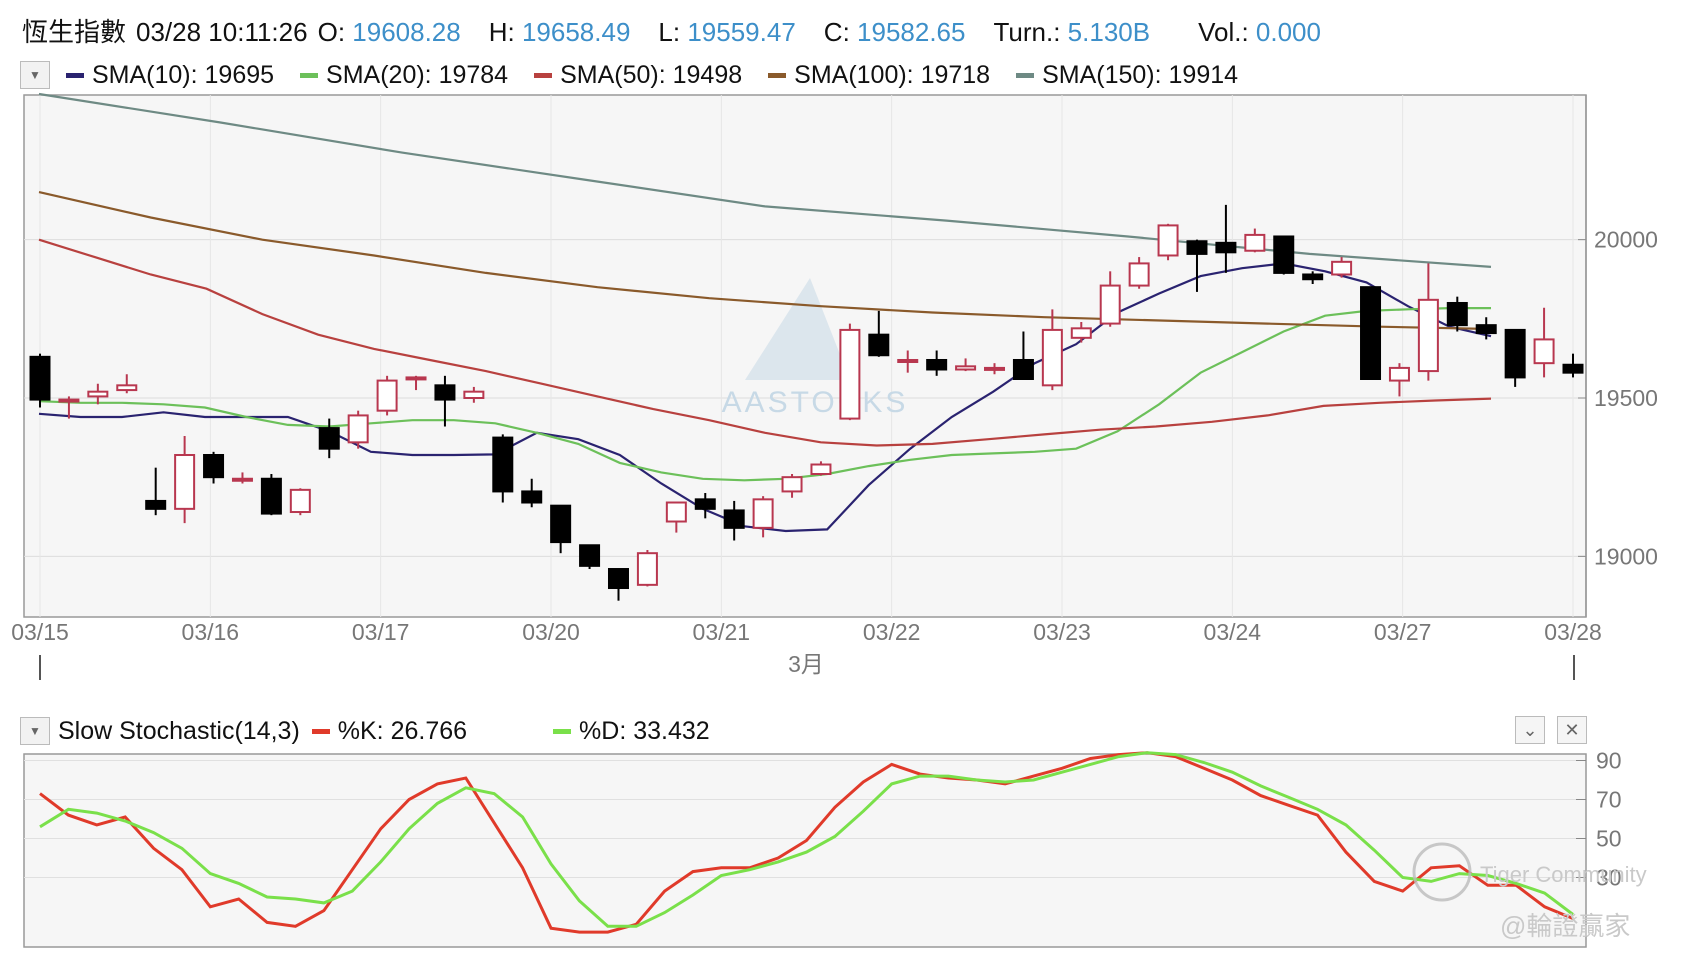  What do you see at coordinates (1626, 398) in the screenshot?
I see `y-tick-label: 19500` at bounding box center [1626, 398].